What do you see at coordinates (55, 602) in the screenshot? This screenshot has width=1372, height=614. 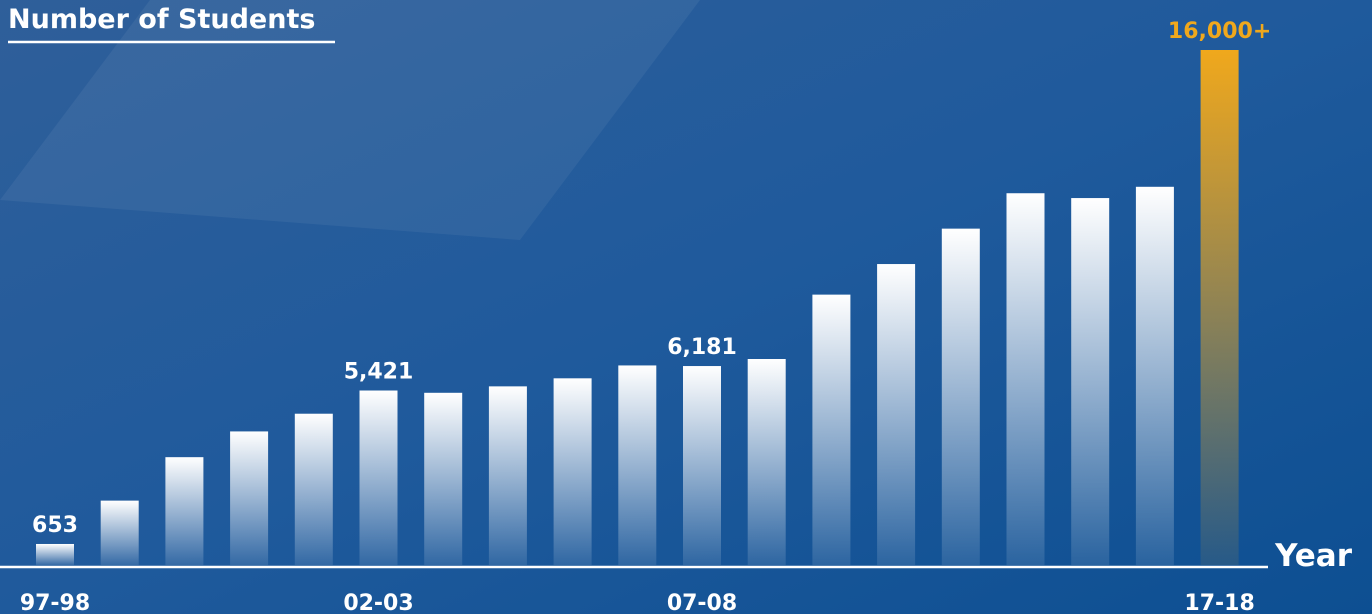 I see `x-tick-label: 97-98` at bounding box center [55, 602].